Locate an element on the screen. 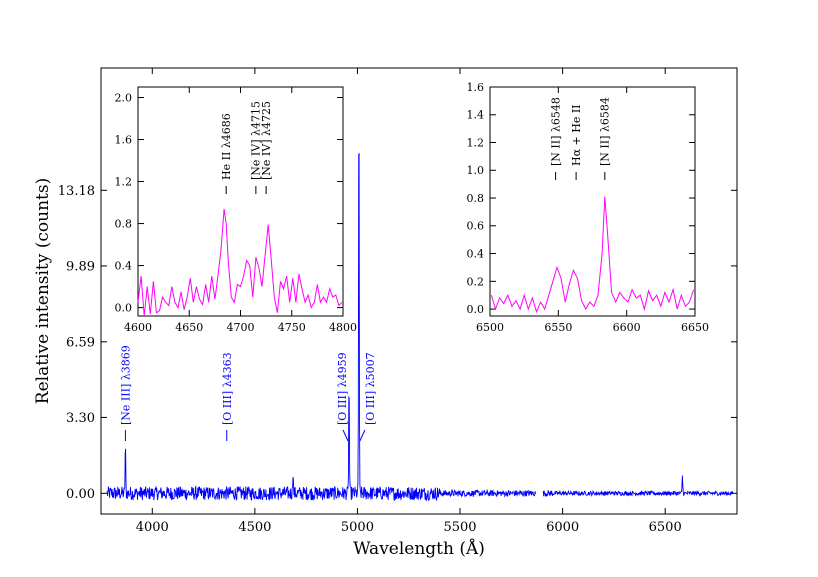 Image resolution: width=818 pixels, height=577 pixels. inset-left-x-tick-label: 4750 is located at coordinates (292, 327).